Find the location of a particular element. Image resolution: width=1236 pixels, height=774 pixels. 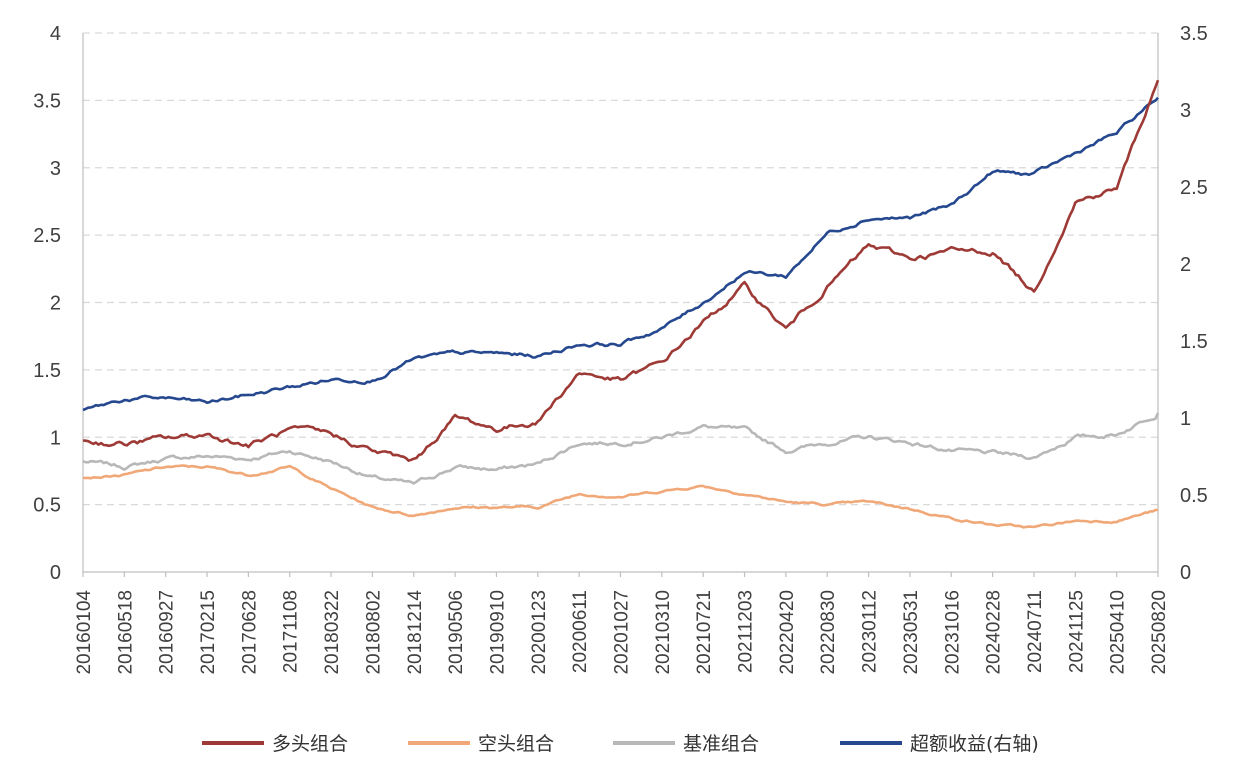

y2-tick-label: 2.5 is located at coordinates (1194, 188).